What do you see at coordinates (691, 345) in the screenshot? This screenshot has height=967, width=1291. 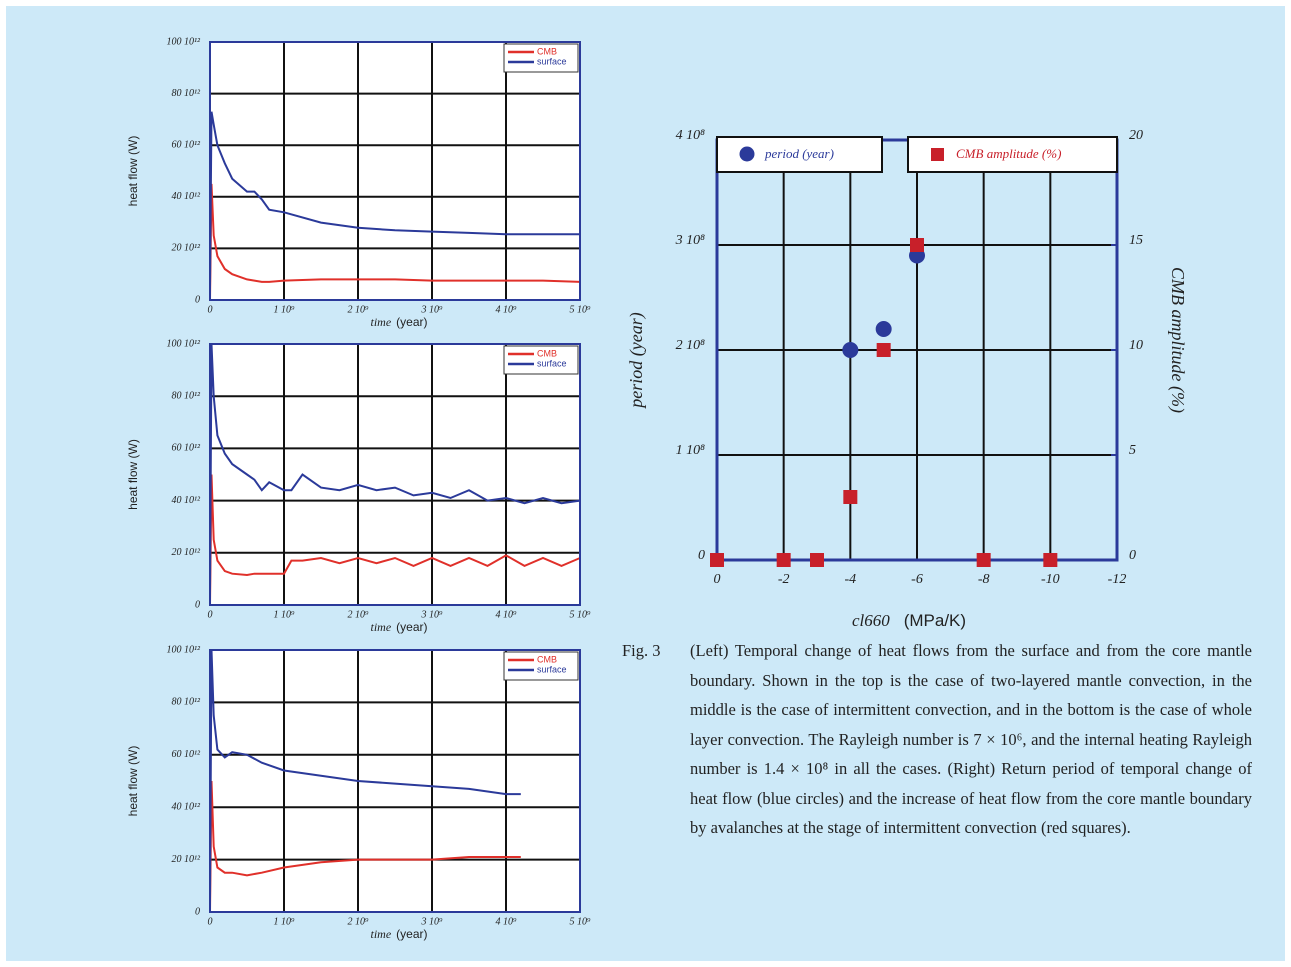 I see `y-tick-label: 2 10⁸` at bounding box center [691, 345].